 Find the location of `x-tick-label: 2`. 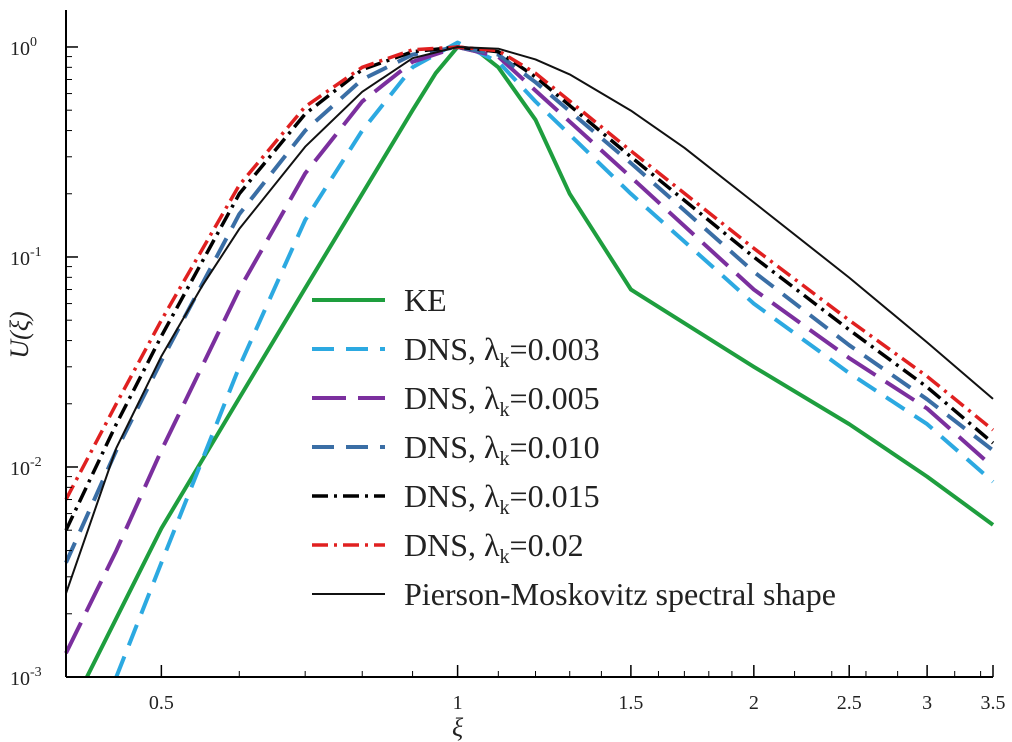

x-tick-label: 2 is located at coordinates (754, 703).